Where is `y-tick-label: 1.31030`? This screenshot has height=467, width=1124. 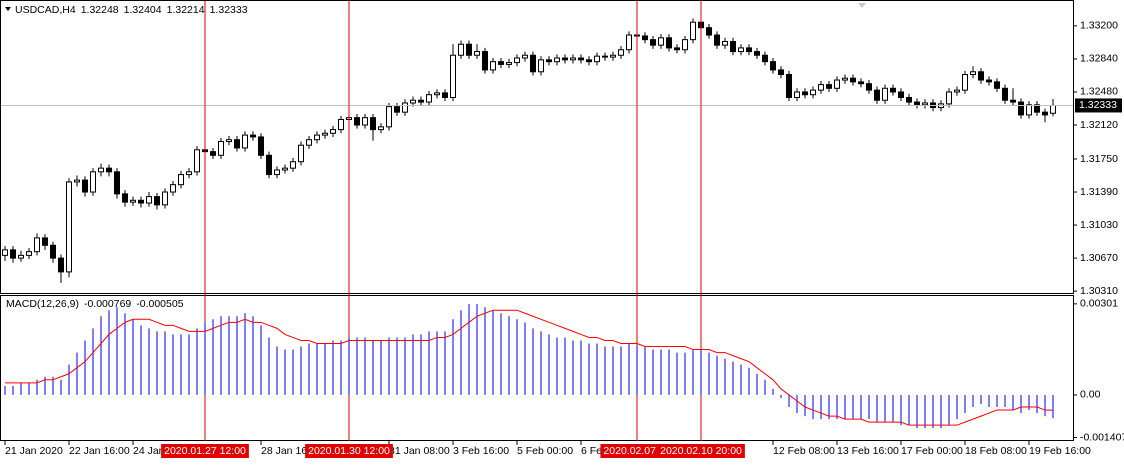 y-tick-label: 1.31030 is located at coordinates (1099, 225).